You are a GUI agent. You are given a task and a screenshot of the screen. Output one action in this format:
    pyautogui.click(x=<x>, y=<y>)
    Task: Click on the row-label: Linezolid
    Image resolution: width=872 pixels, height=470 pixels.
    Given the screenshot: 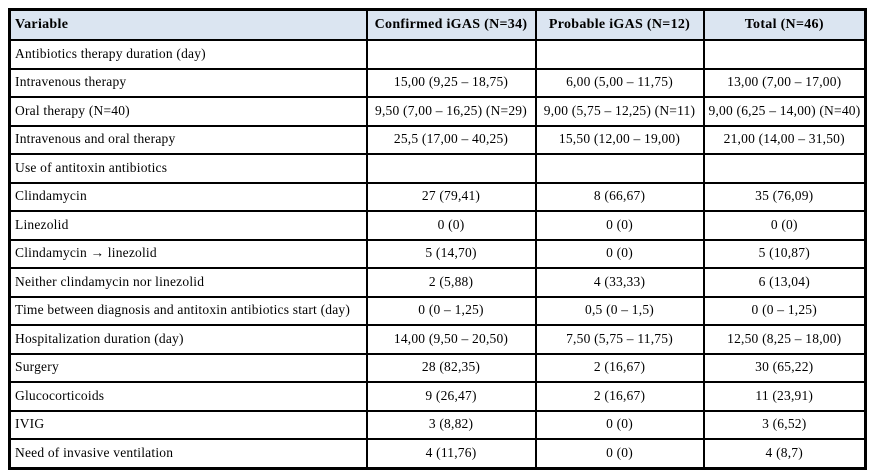 What is the action you would take?
    pyautogui.click(x=188, y=225)
    